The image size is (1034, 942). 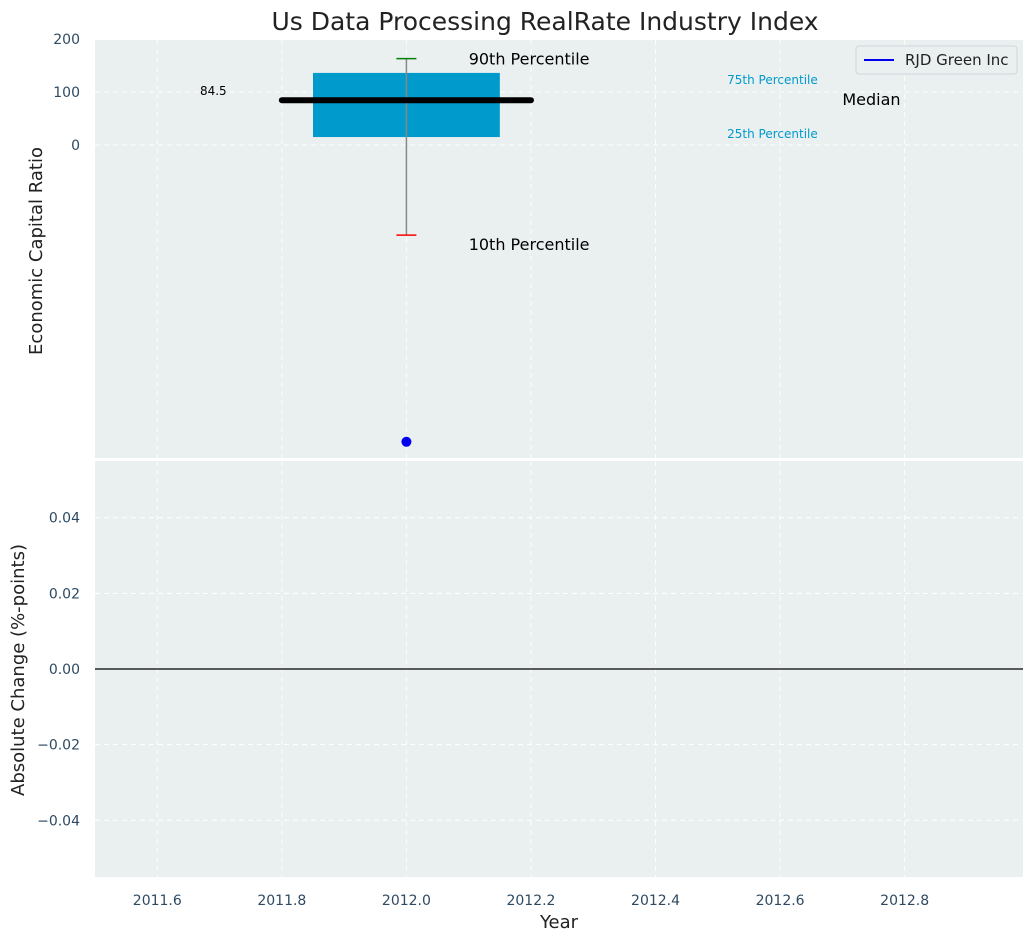 What do you see at coordinates (75, 146) in the screenshot?
I see `top-y-tick-label: 0` at bounding box center [75, 146].